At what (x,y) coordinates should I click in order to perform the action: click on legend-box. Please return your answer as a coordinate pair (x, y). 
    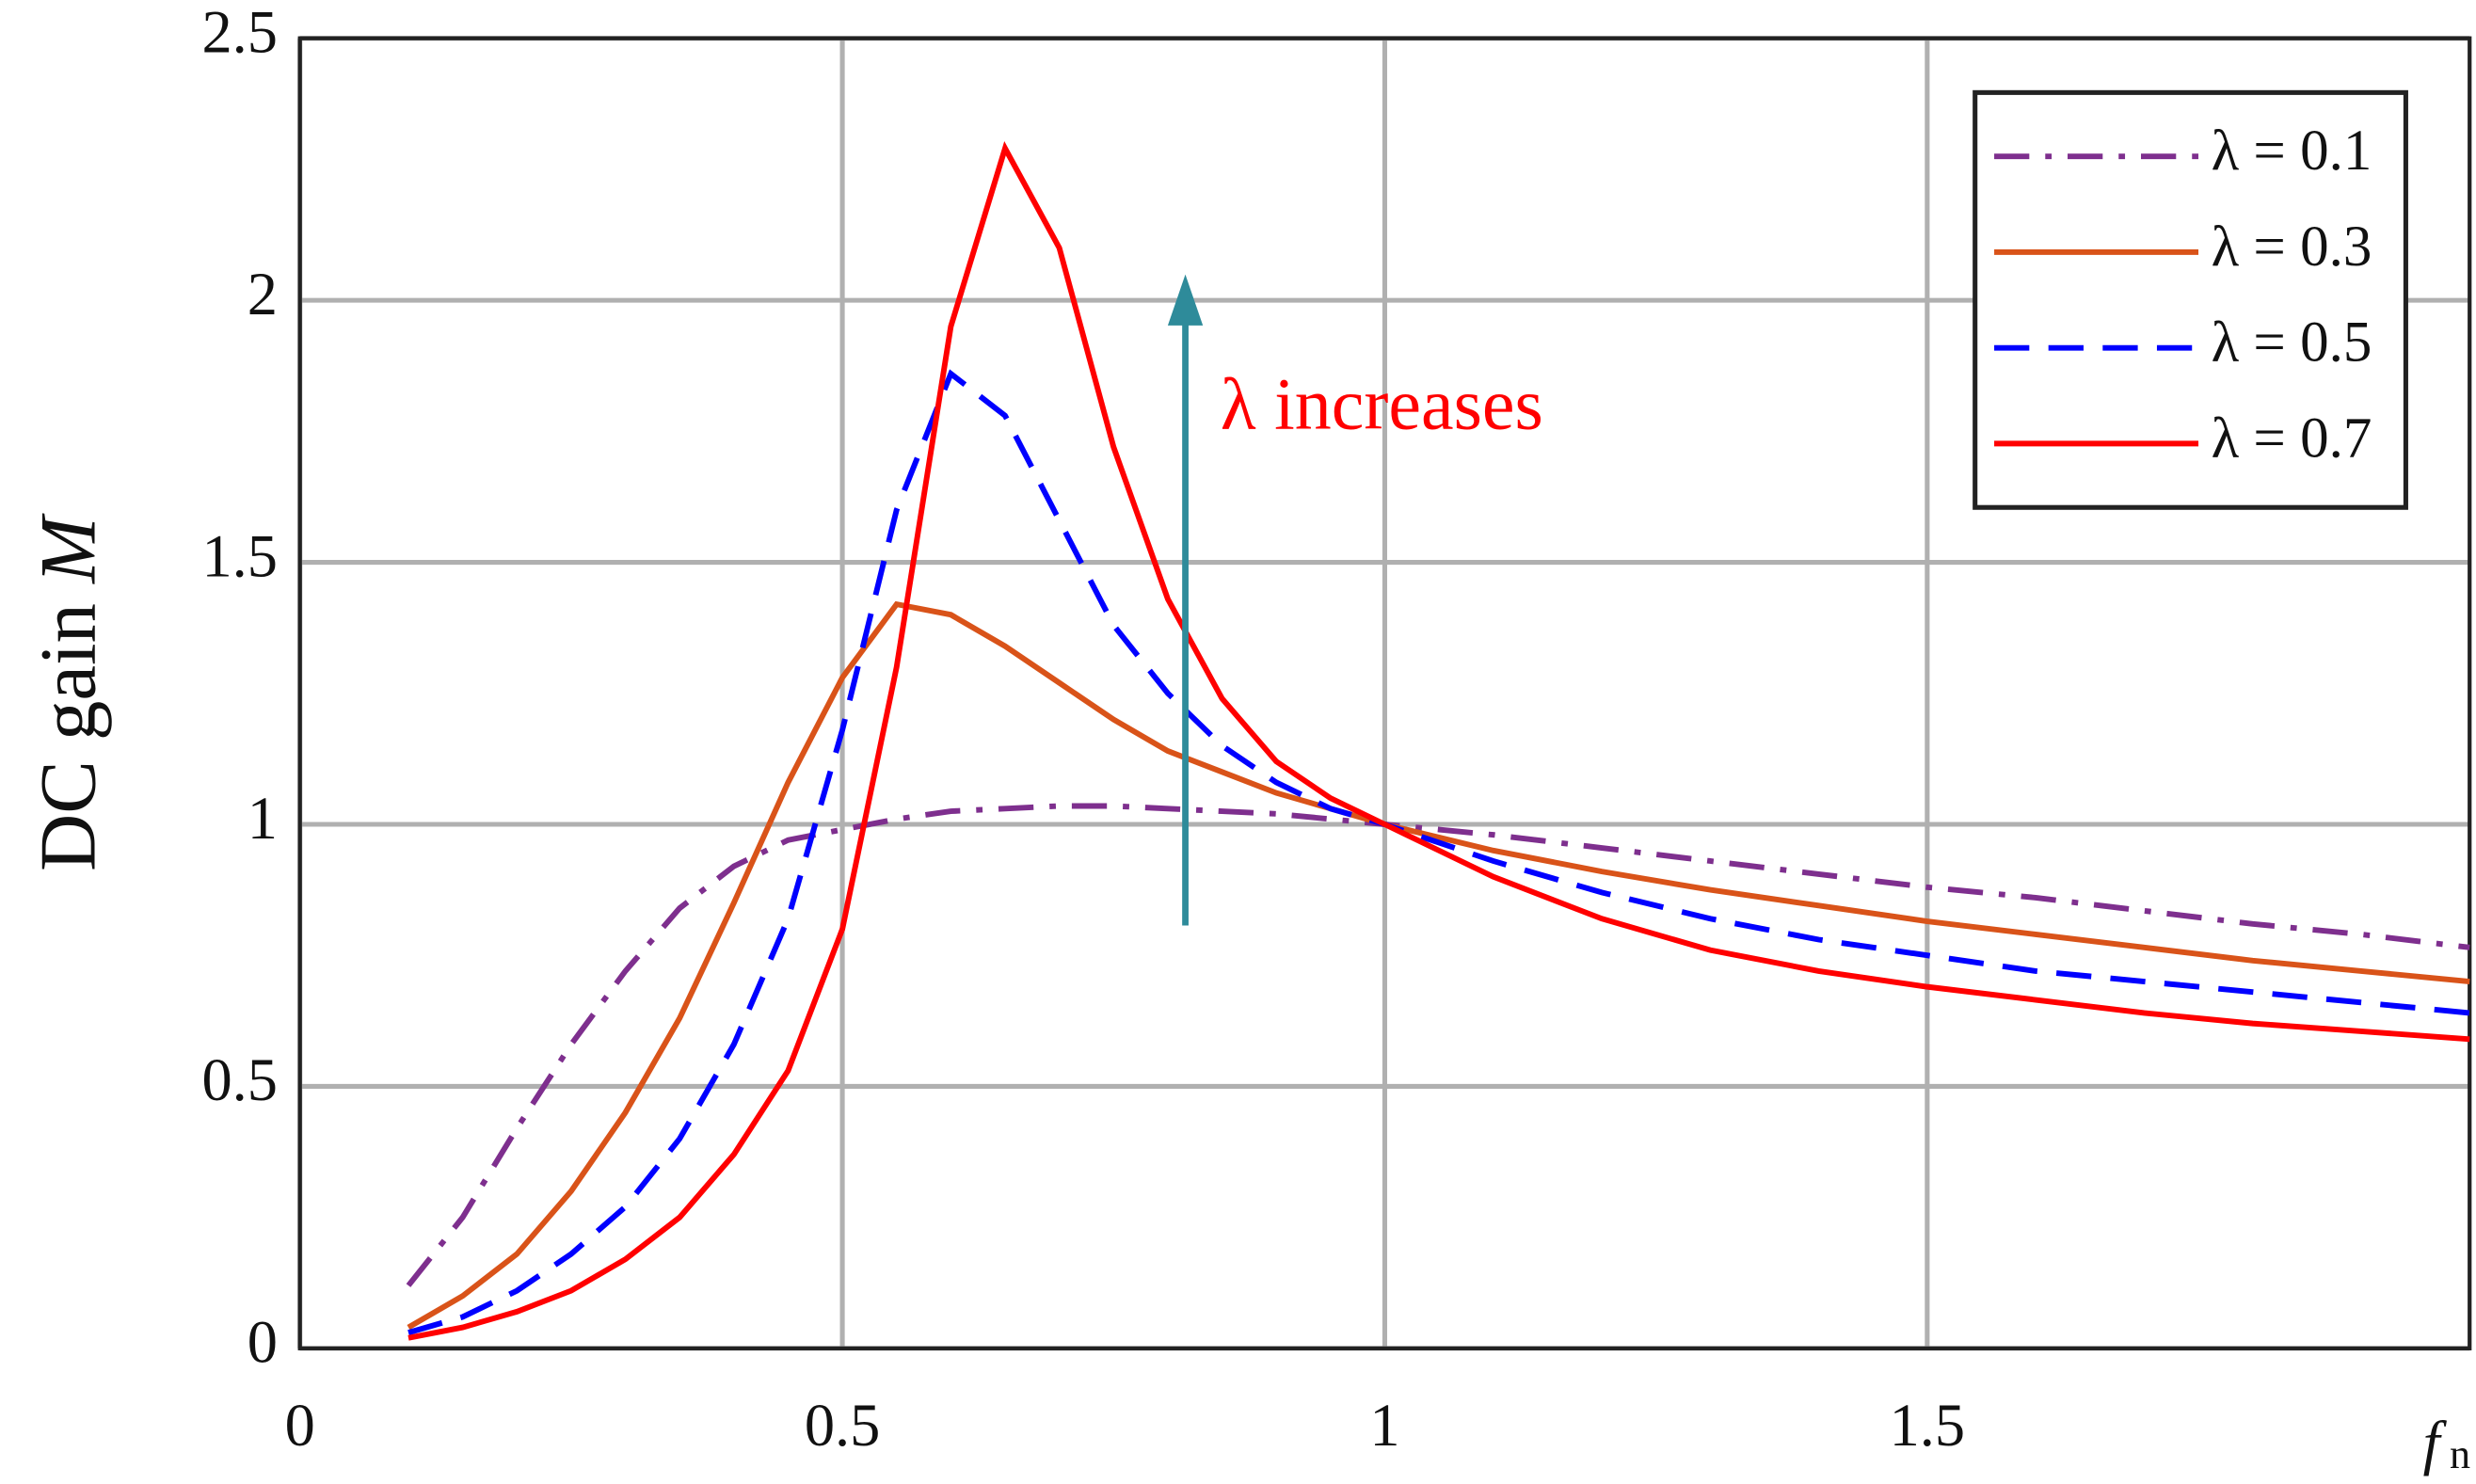
    Looking at the image, I should click on (2190, 299).